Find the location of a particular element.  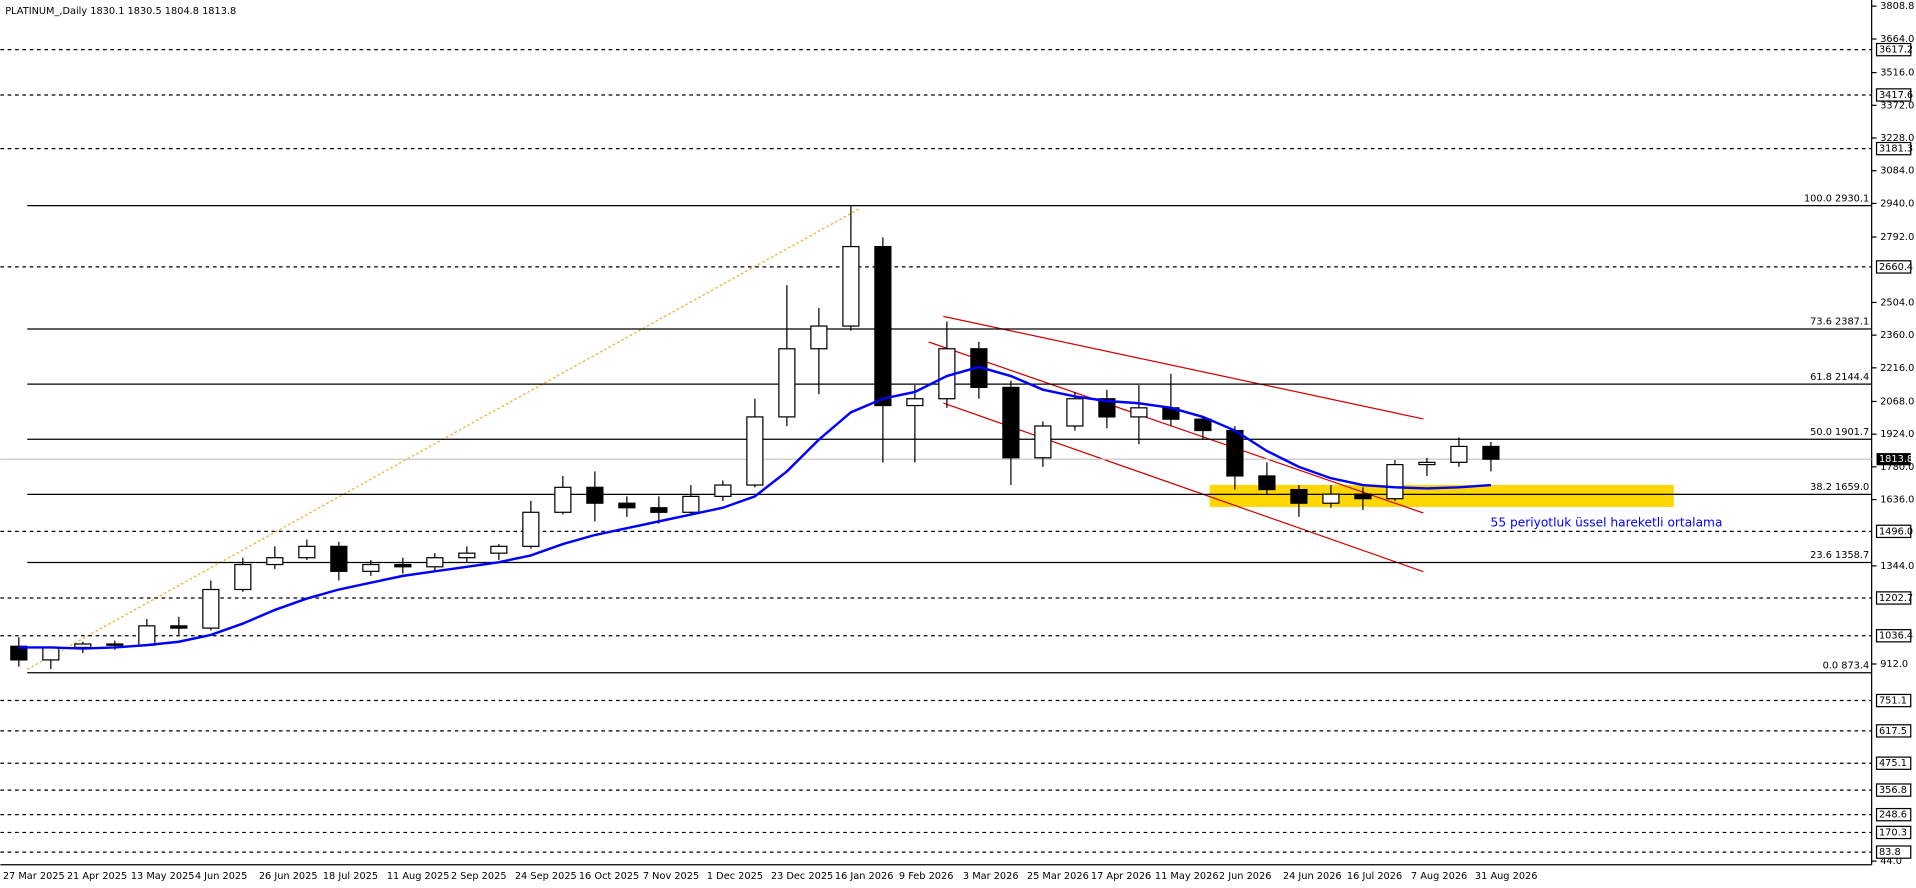

y-tick-label: 2940.0 is located at coordinates (1897, 203).